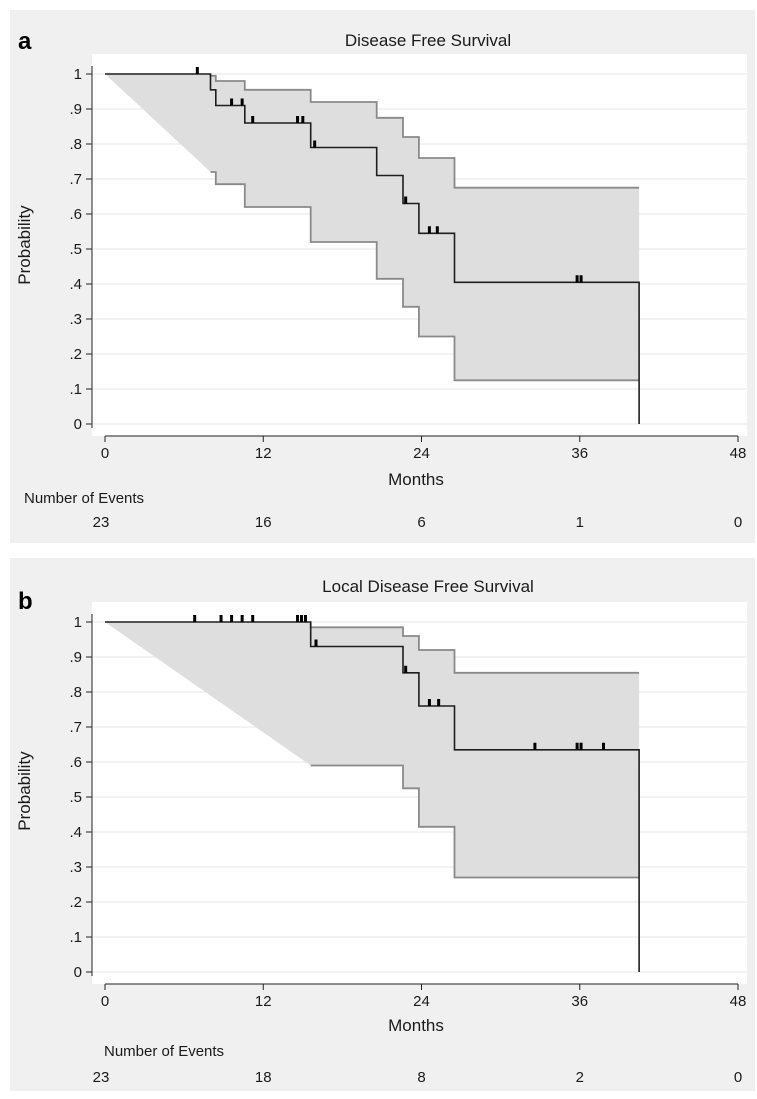 Image resolution: width=757 pixels, height=1099 pixels. What do you see at coordinates (75, 249) in the screenshot?
I see `panel-a-y-tick-label-5: .5` at bounding box center [75, 249].